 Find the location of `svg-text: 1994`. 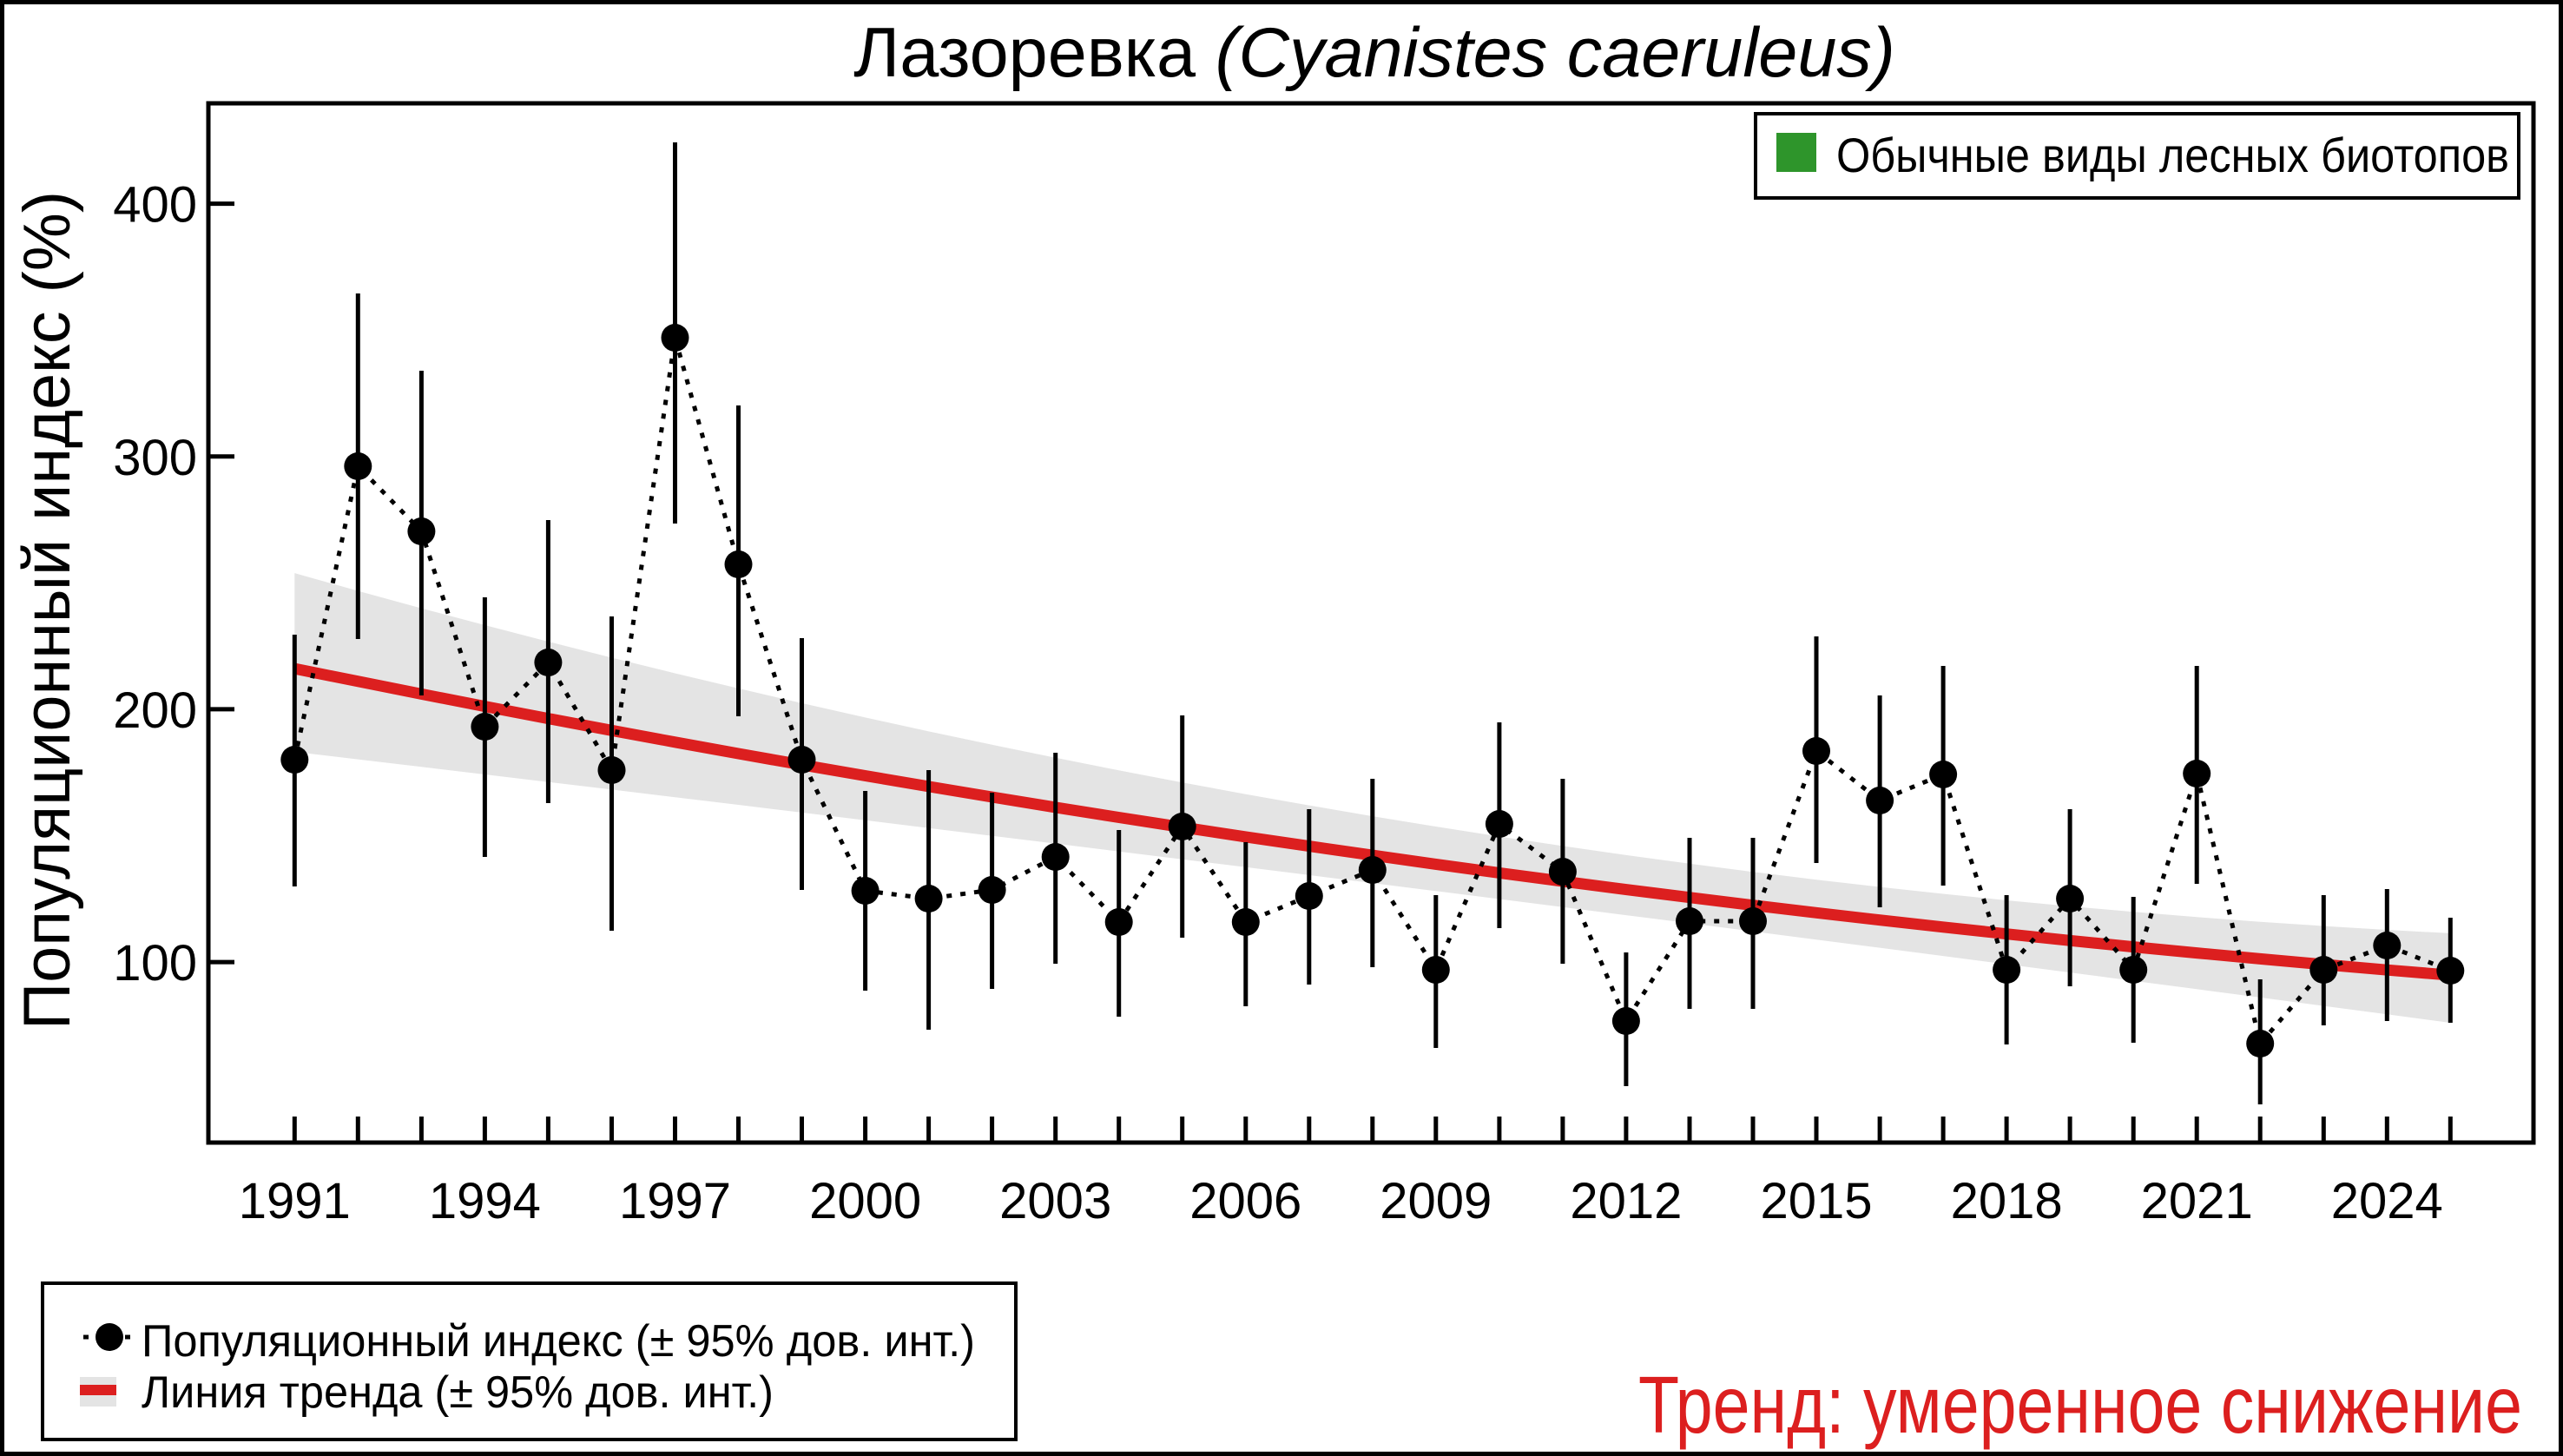

svg-text: 1994 is located at coordinates (485, 1201).